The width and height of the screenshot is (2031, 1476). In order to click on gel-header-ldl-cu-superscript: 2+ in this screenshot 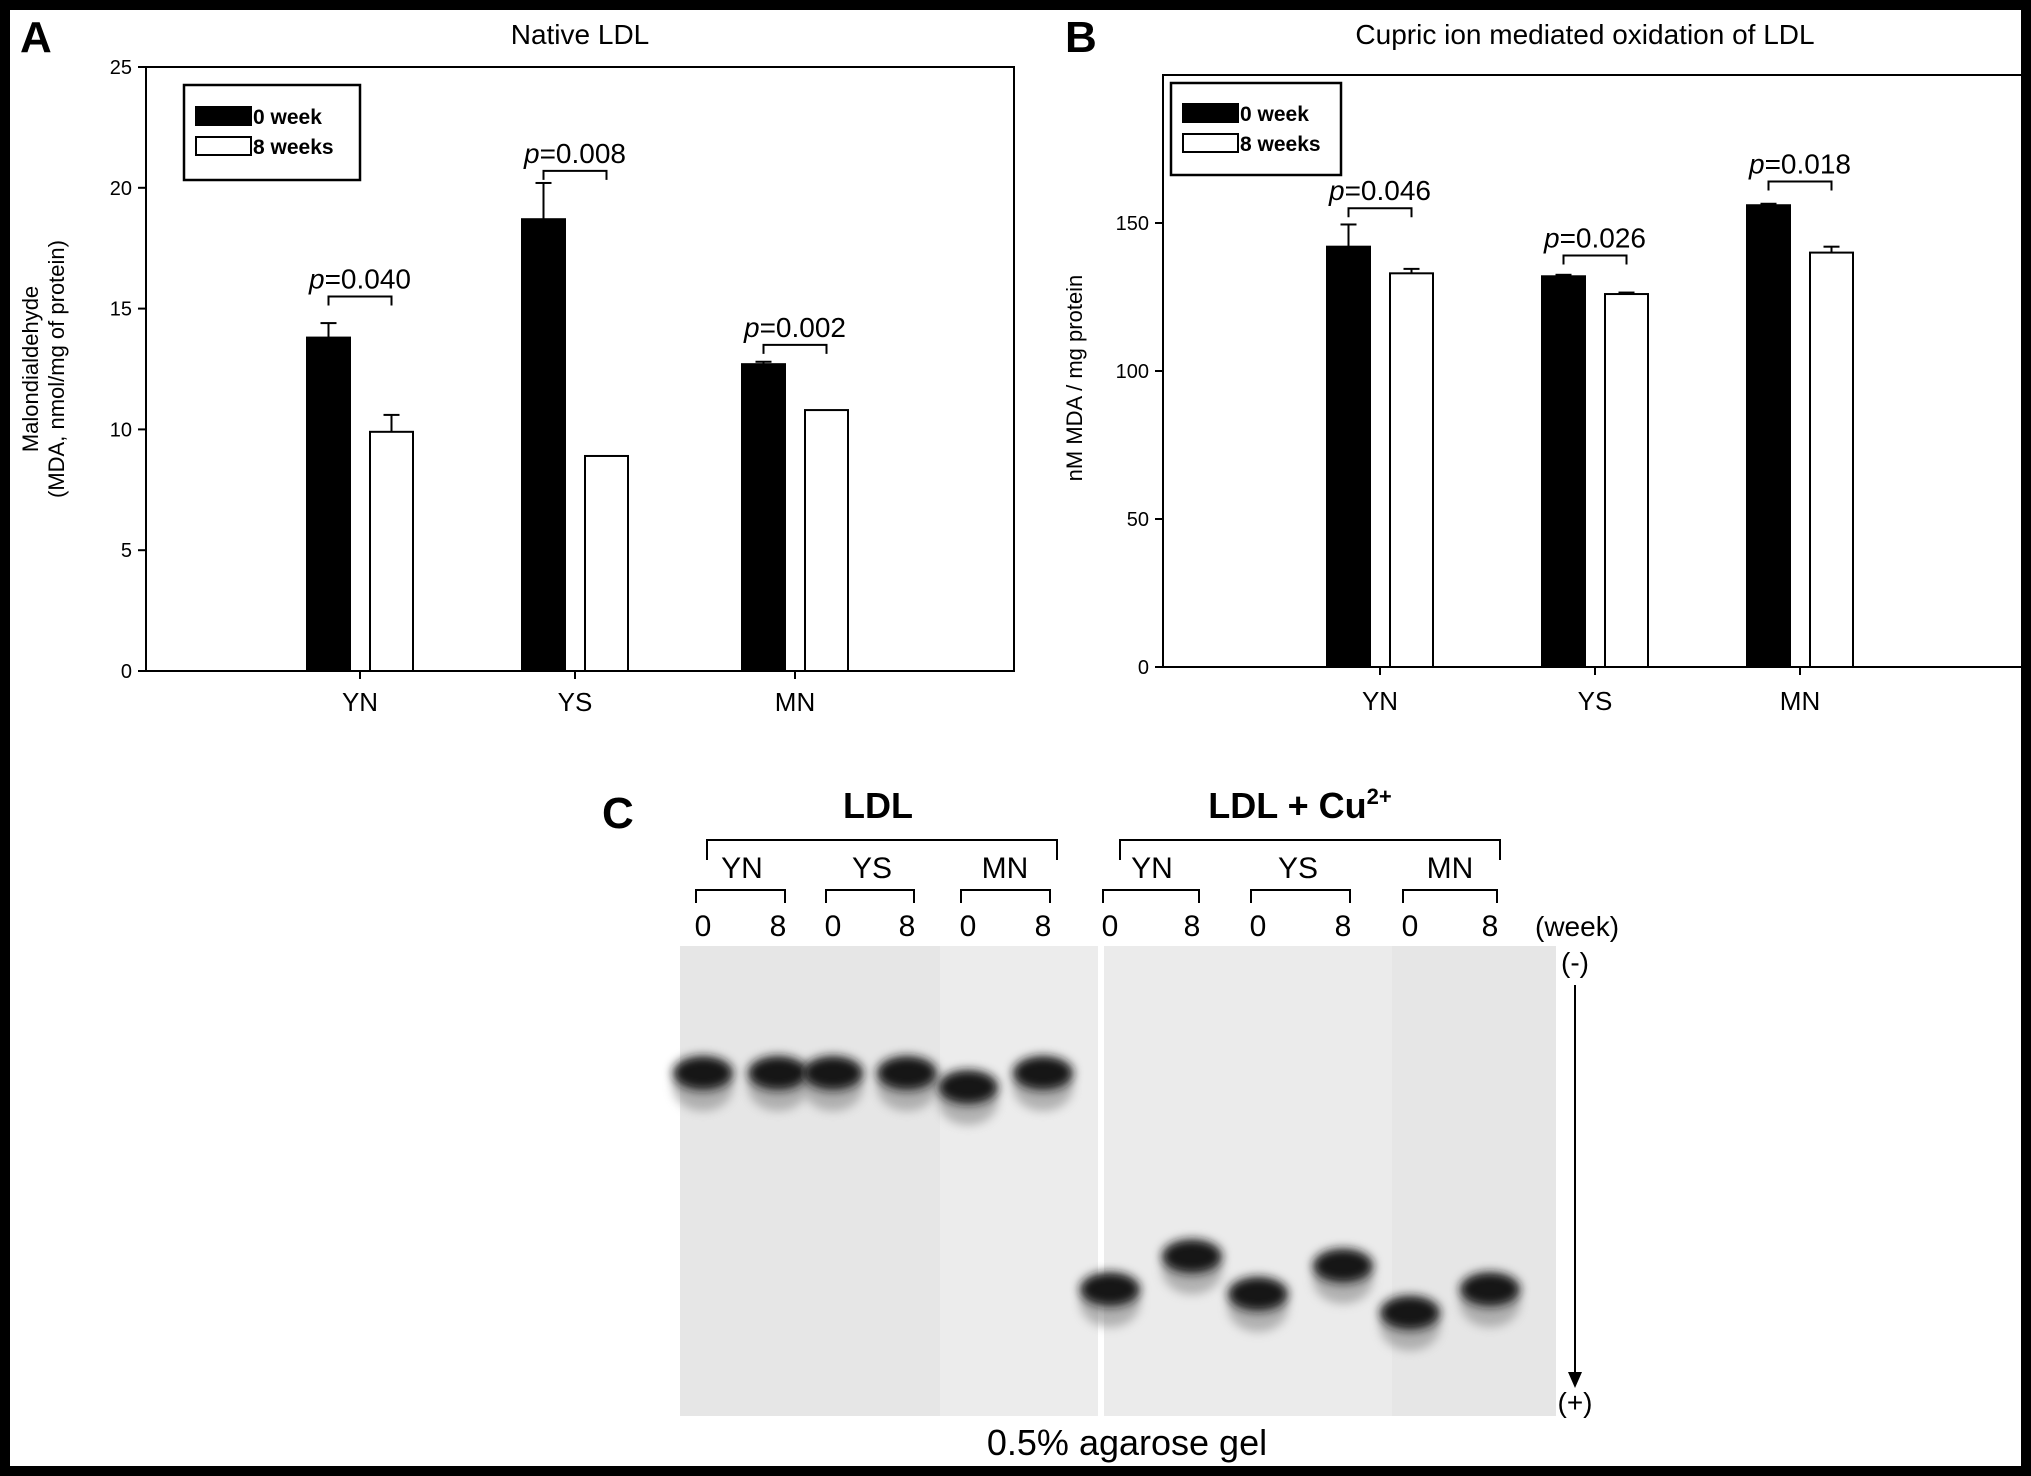, I will do `click(1379, 796)`.